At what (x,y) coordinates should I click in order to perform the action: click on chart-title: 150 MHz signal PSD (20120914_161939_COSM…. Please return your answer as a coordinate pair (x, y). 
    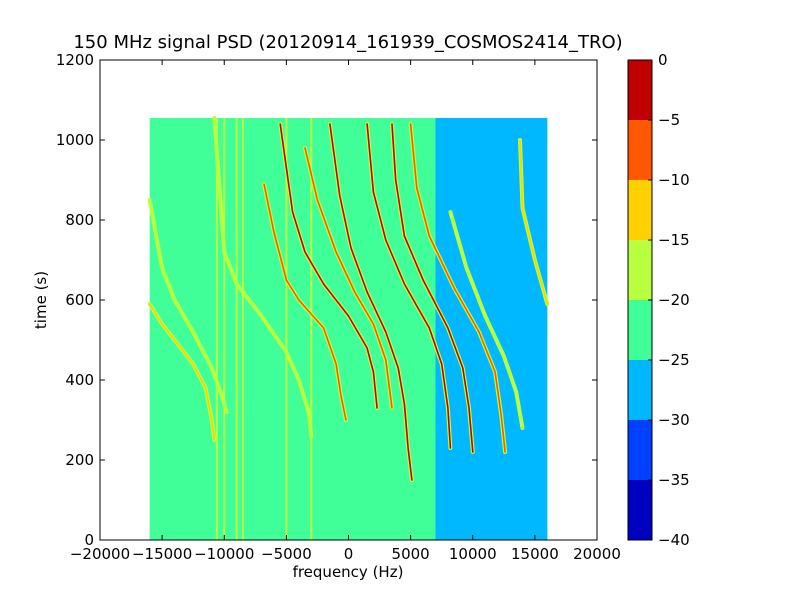
    Looking at the image, I should click on (347, 42).